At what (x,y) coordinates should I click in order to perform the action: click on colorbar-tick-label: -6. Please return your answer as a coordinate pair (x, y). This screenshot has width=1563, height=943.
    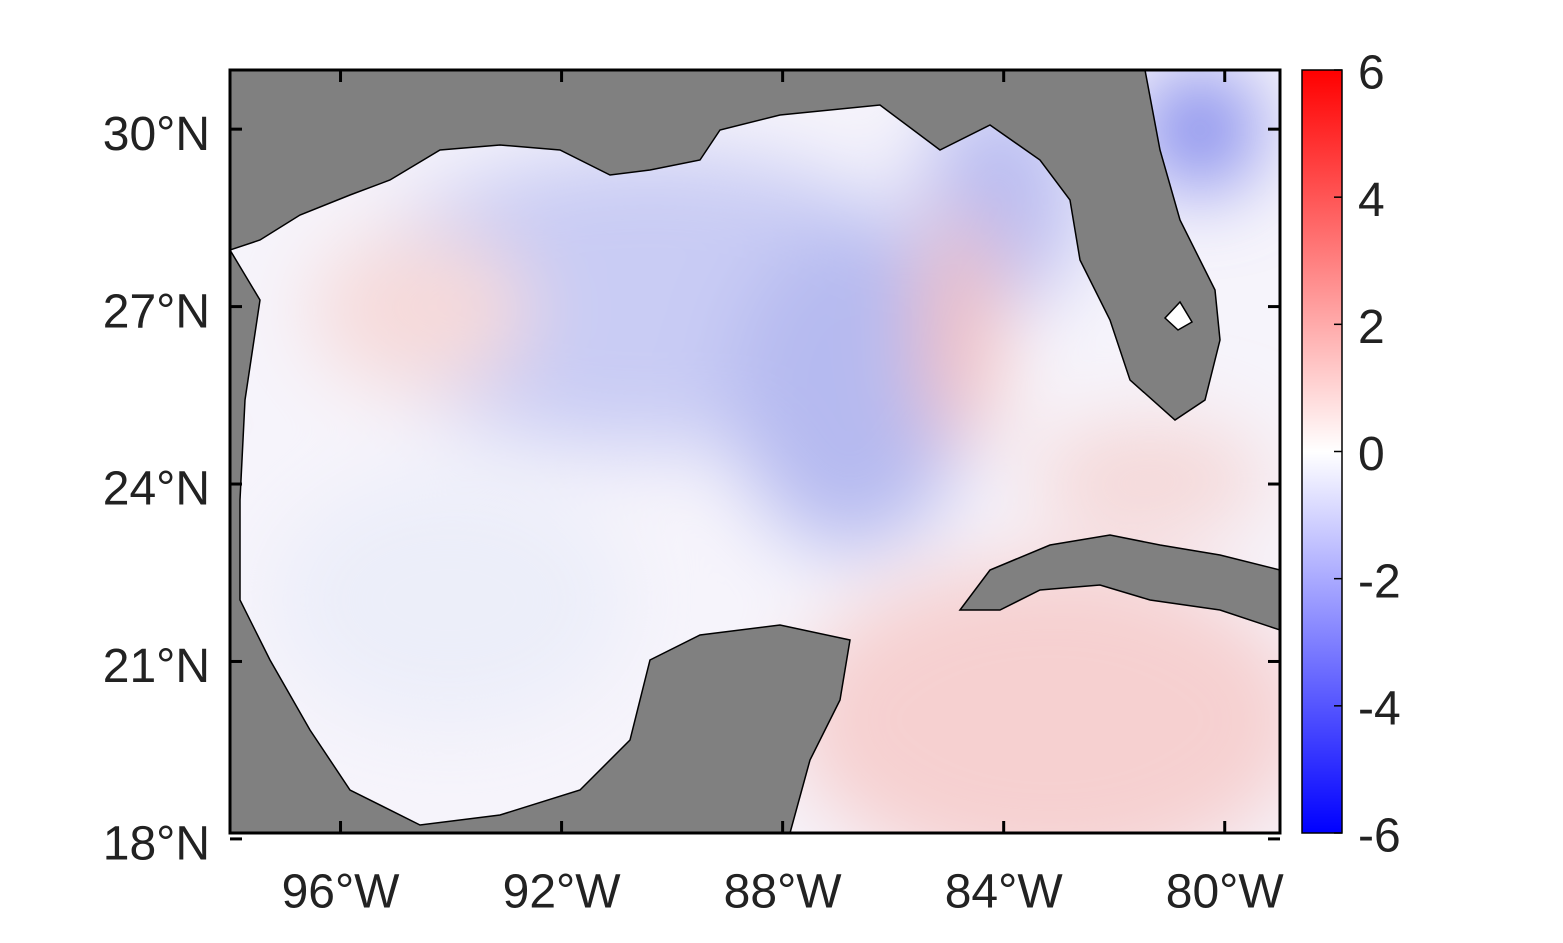
    Looking at the image, I should click on (1379, 836).